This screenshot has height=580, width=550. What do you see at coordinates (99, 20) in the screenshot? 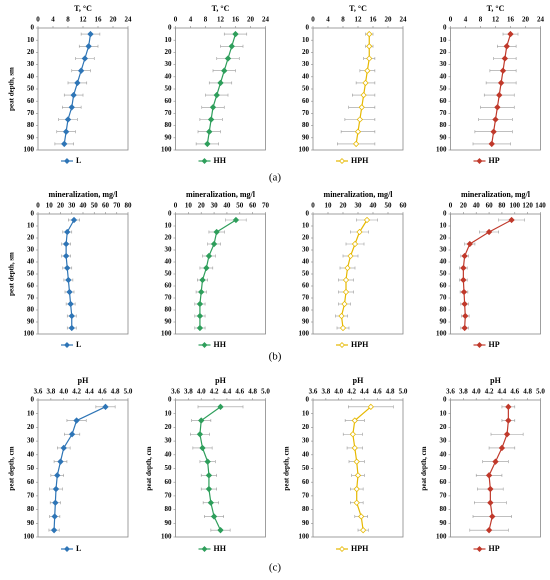
I see `x-tick-label: 16` at bounding box center [99, 20].